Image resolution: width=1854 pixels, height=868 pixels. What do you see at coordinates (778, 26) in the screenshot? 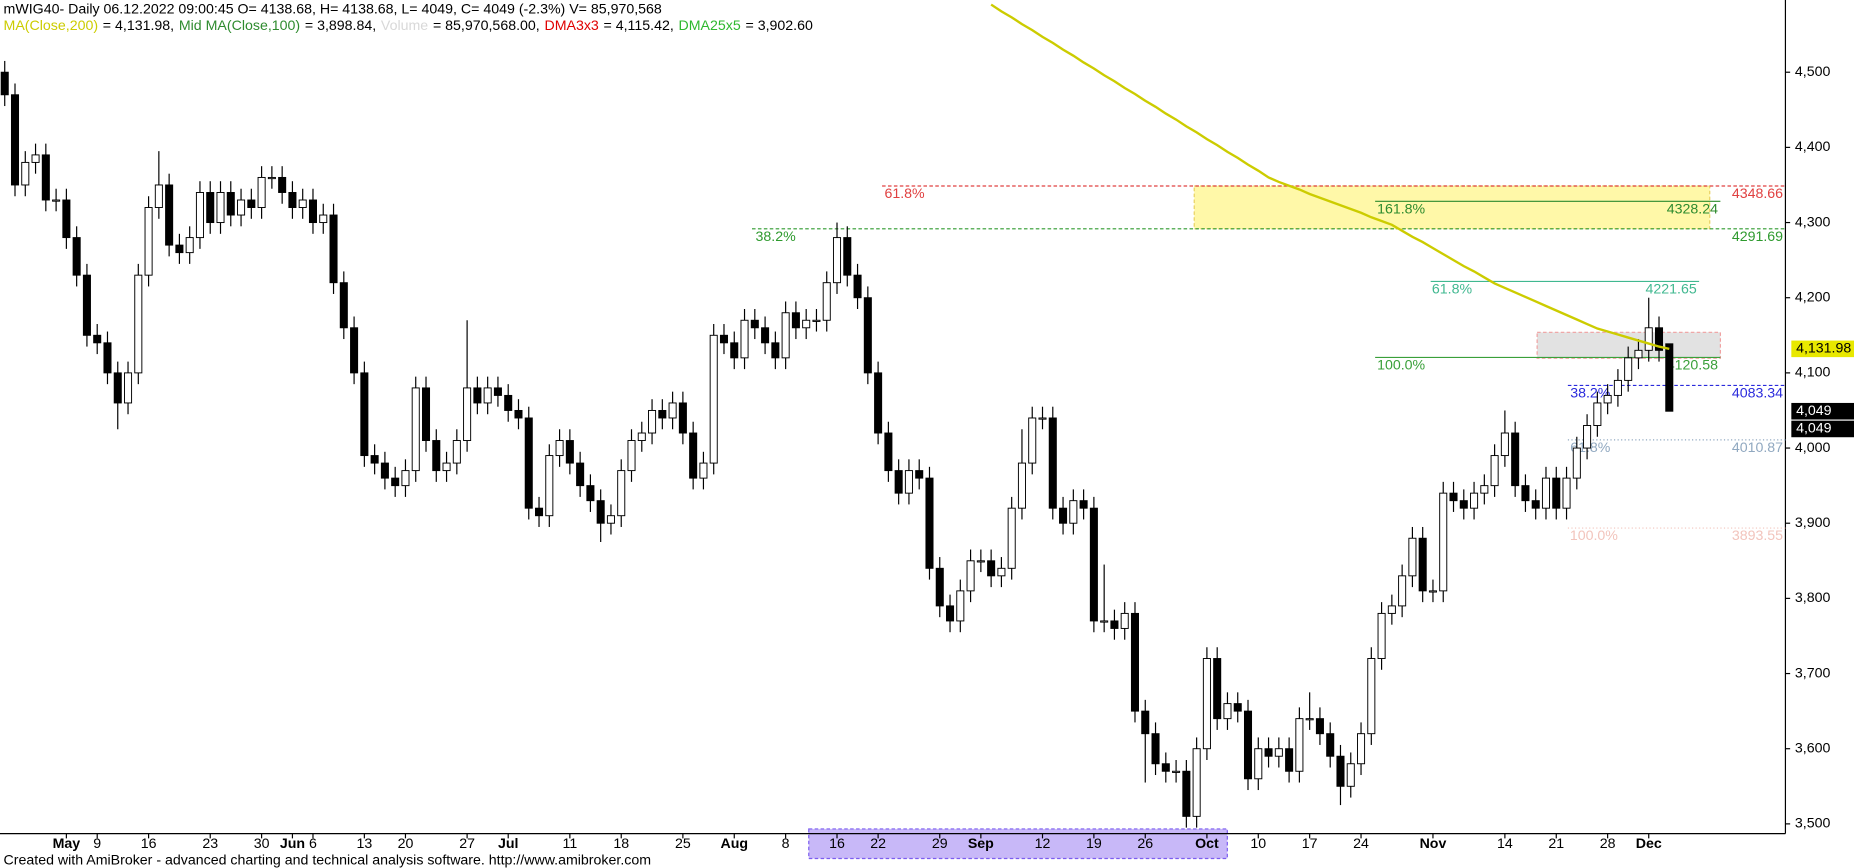
I see `legend-value: = 3,902.60` at bounding box center [778, 26].